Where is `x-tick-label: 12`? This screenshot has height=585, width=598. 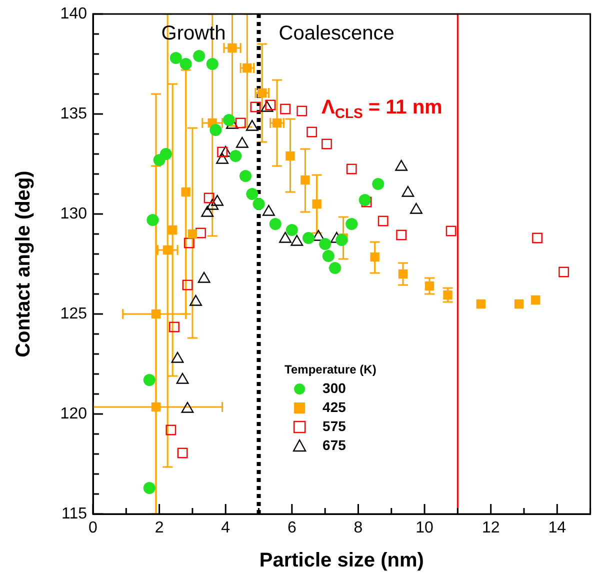 x-tick-label: 12 is located at coordinates (491, 527).